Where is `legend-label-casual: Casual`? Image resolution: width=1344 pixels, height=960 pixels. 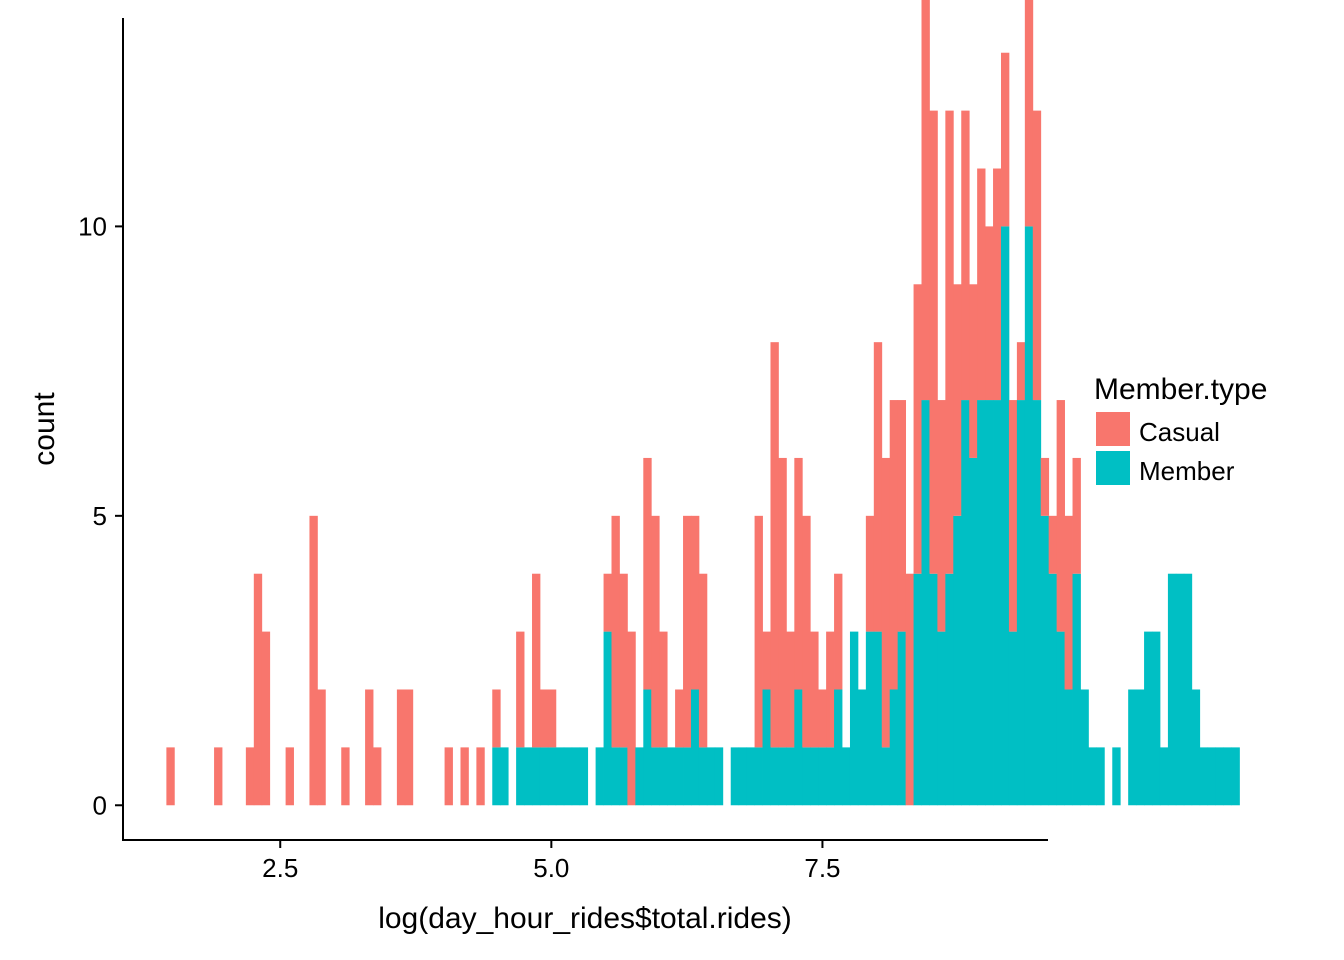
legend-label-casual: Casual is located at coordinates (1179, 432).